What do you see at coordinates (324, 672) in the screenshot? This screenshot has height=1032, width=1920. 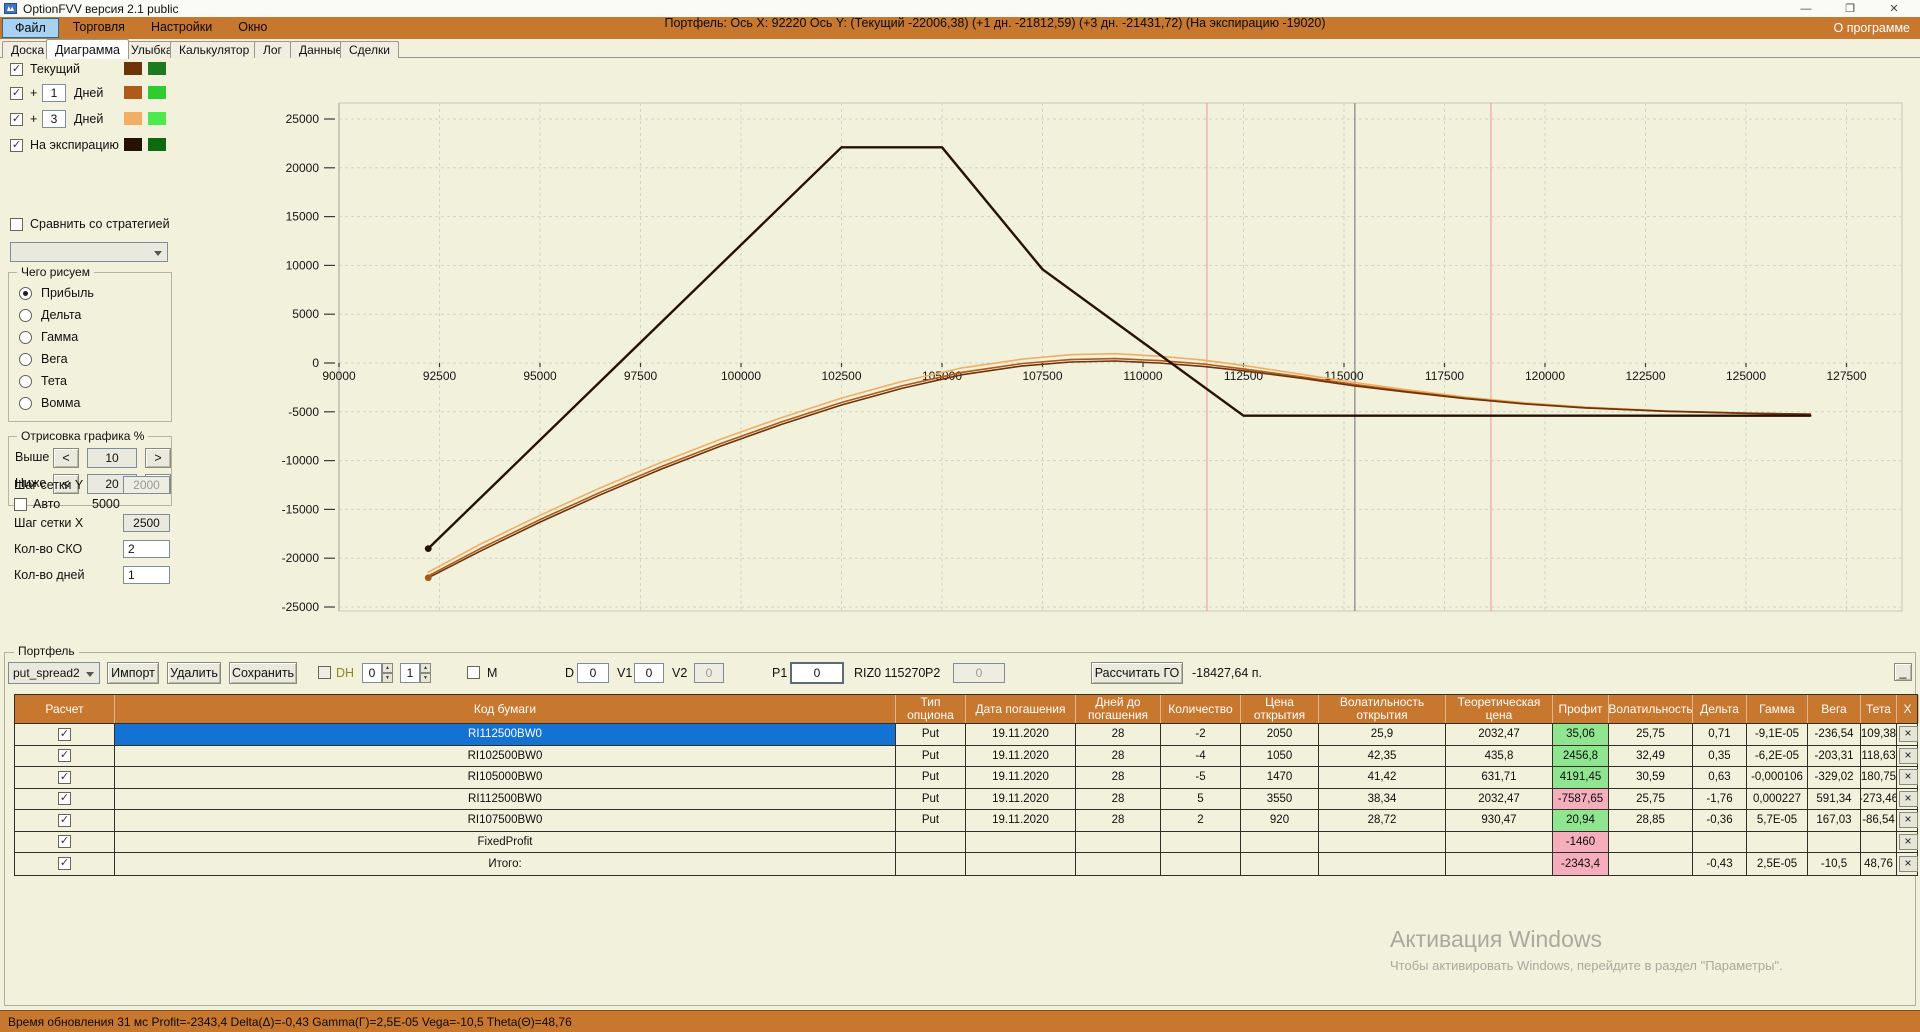 I see `dh-checkbox` at bounding box center [324, 672].